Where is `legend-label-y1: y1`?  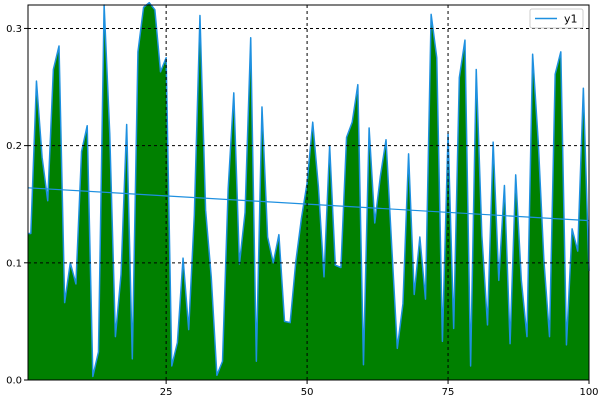
legend-label-y1: y1 is located at coordinates (571, 19).